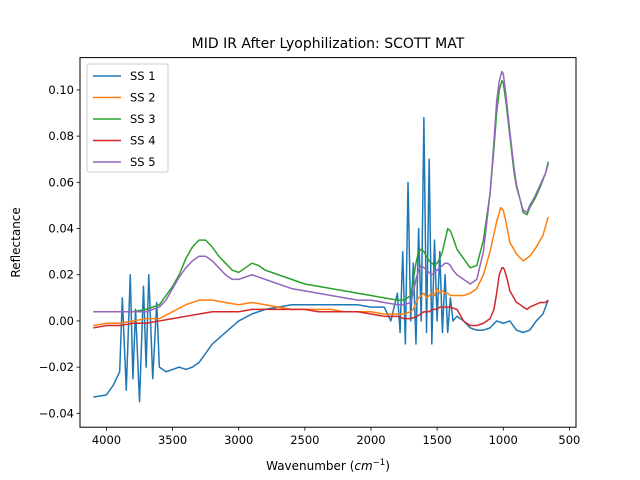  I want to click on x-tick-label: 4000, so click(106, 440).